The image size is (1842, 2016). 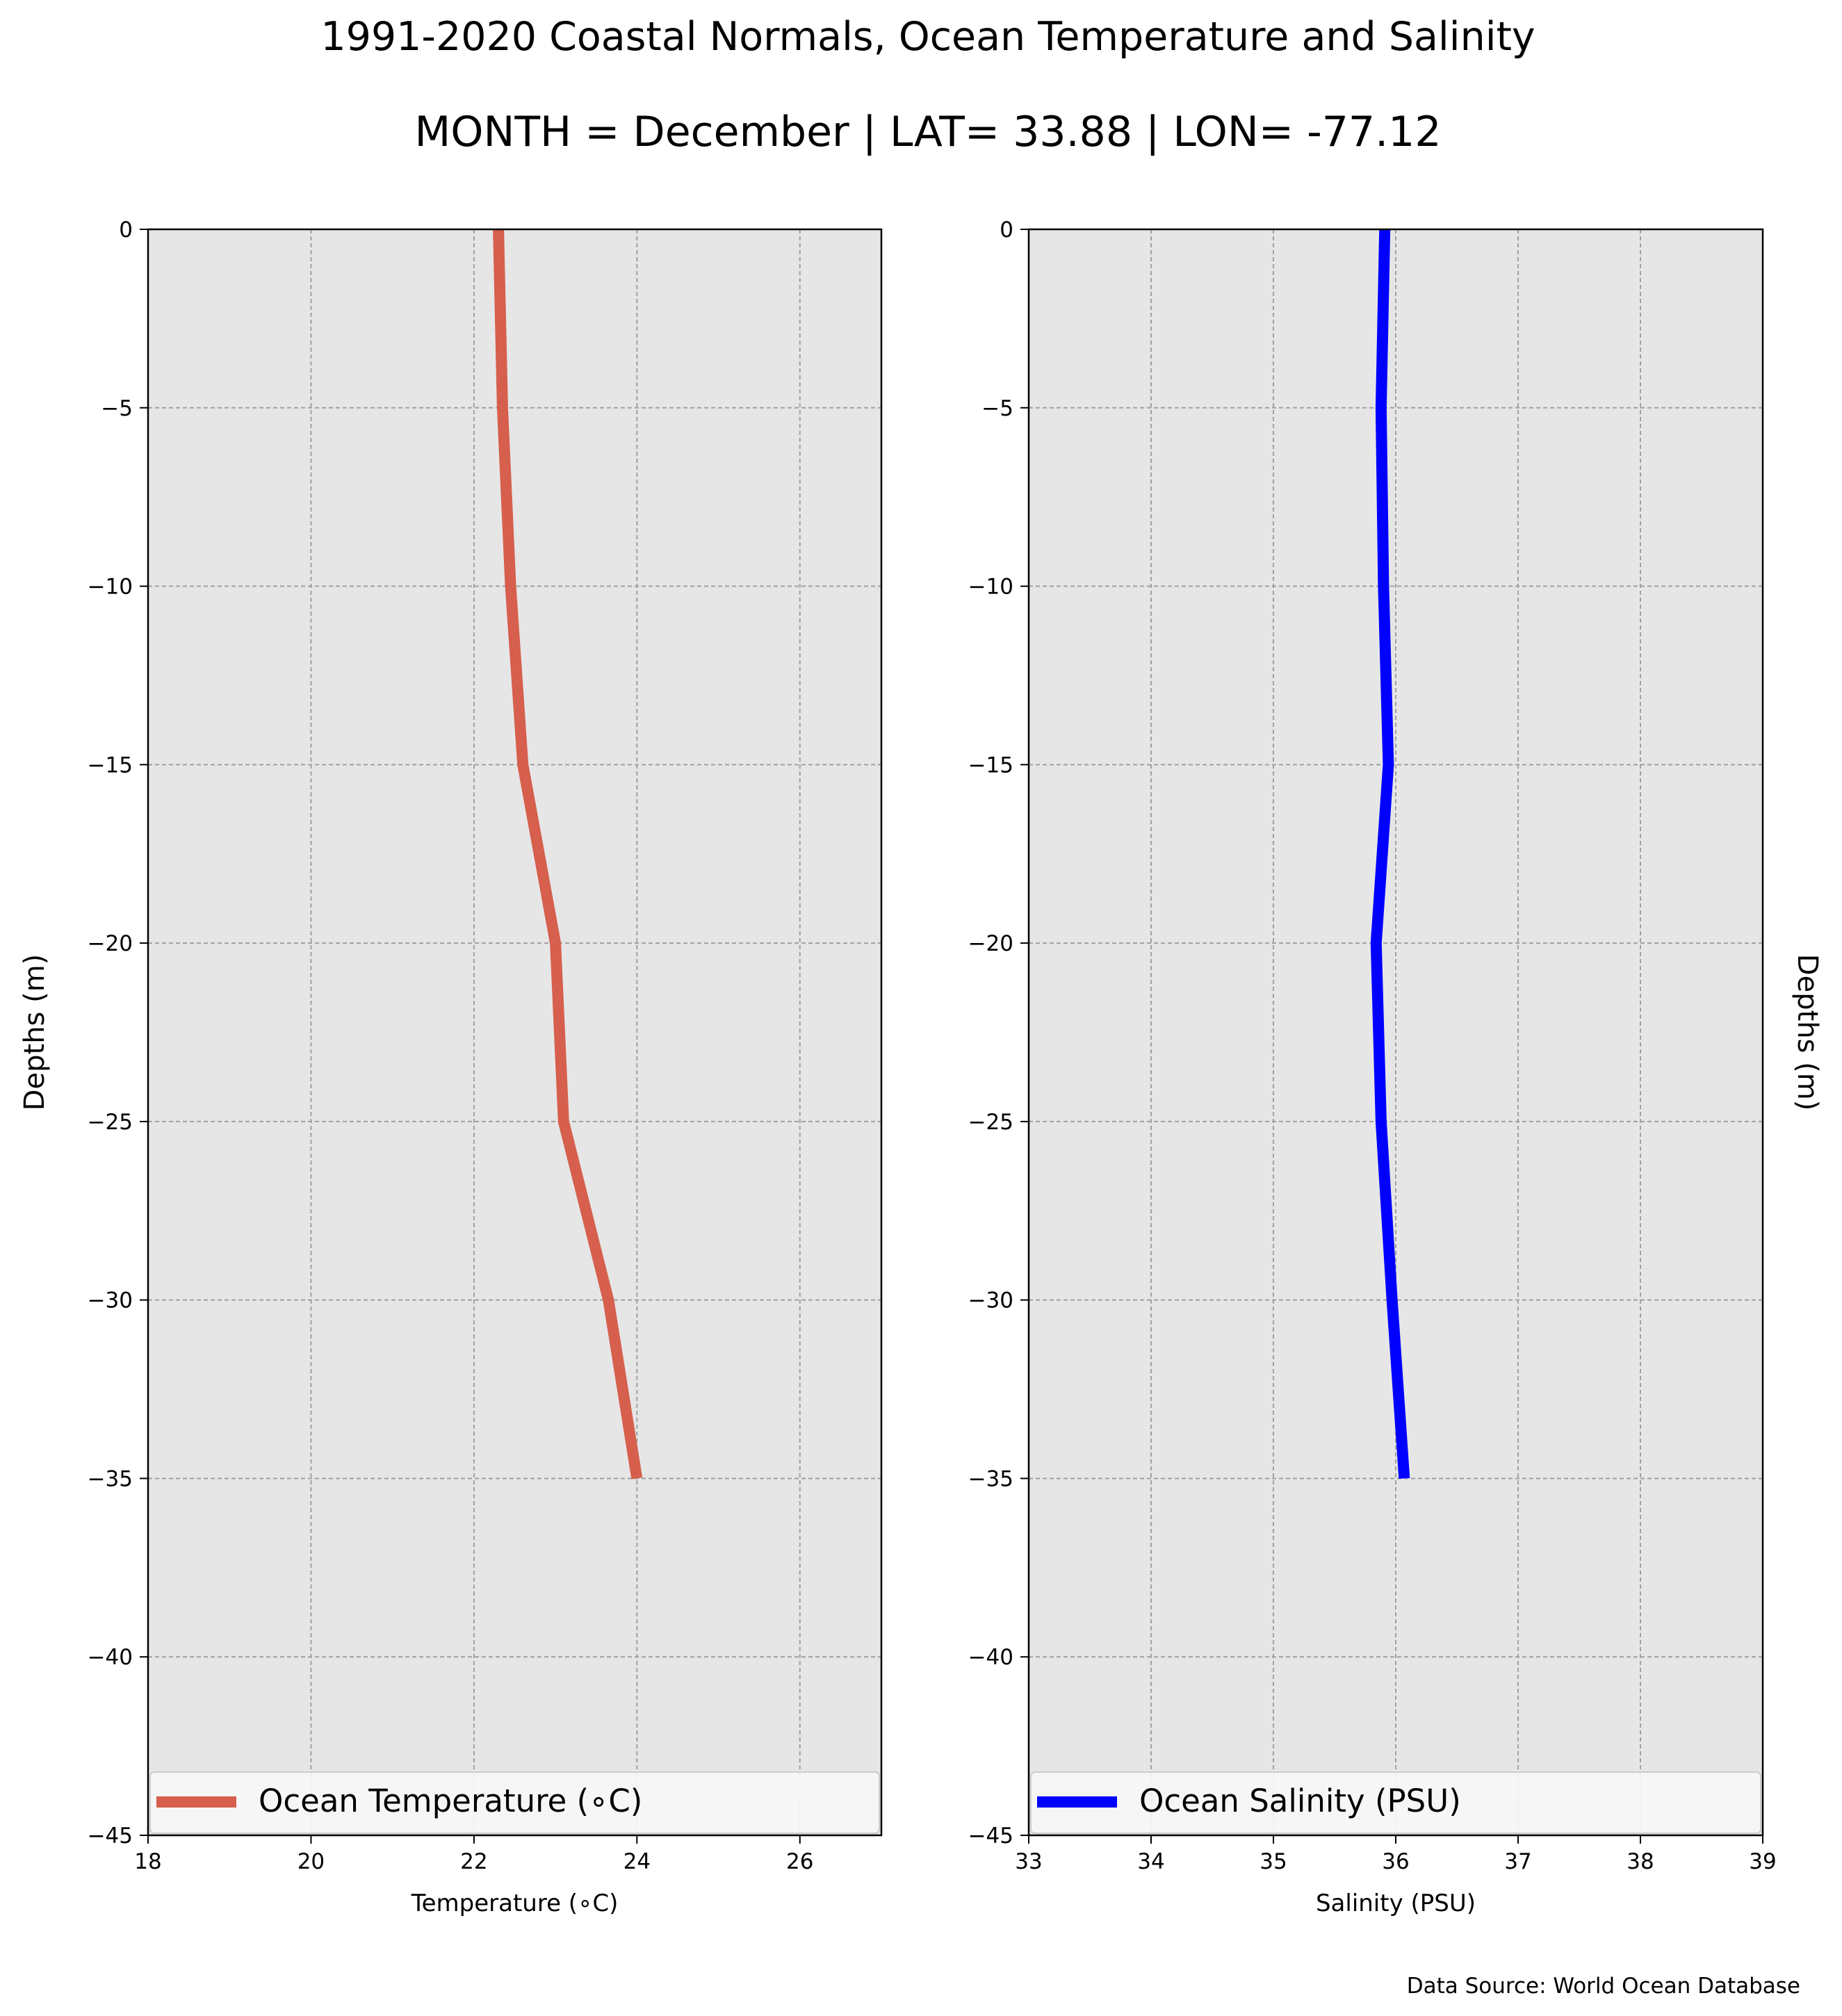 What do you see at coordinates (1641, 1862) in the screenshot?
I see `x-tick-label: 38` at bounding box center [1641, 1862].